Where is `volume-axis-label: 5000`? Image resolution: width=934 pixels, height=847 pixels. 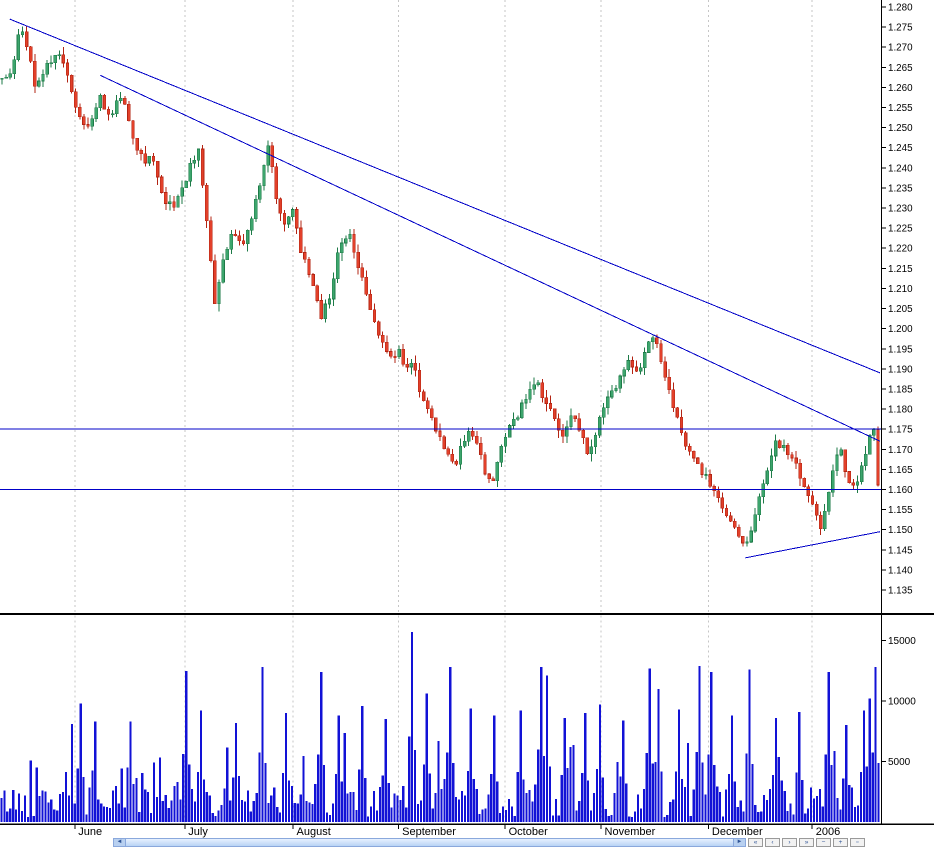 volume-axis-label: 5000 is located at coordinates (899, 762).